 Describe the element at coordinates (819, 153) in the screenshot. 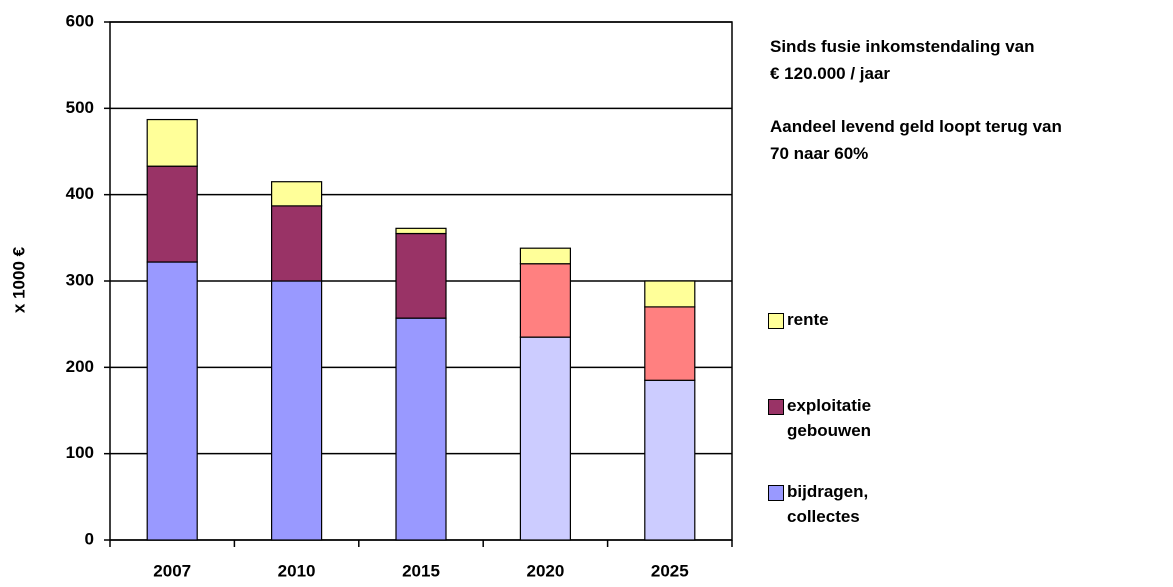

I see `annotation-line: 70 naar 60%` at that location.